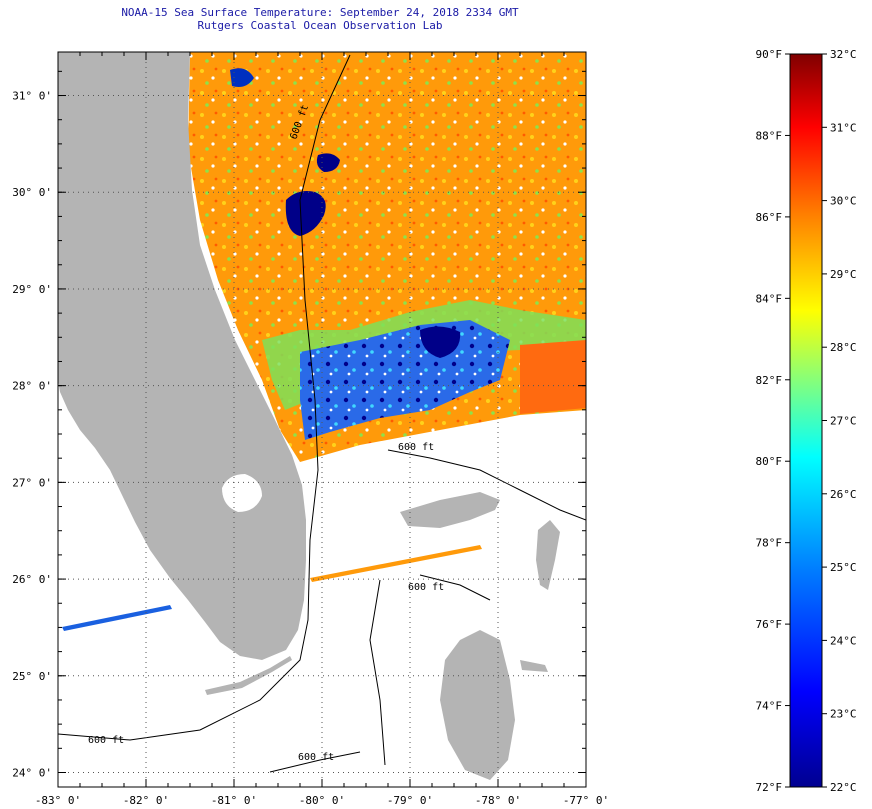 This screenshot has height=809, width=872. I want to click on colorbar, so click(806, 420).